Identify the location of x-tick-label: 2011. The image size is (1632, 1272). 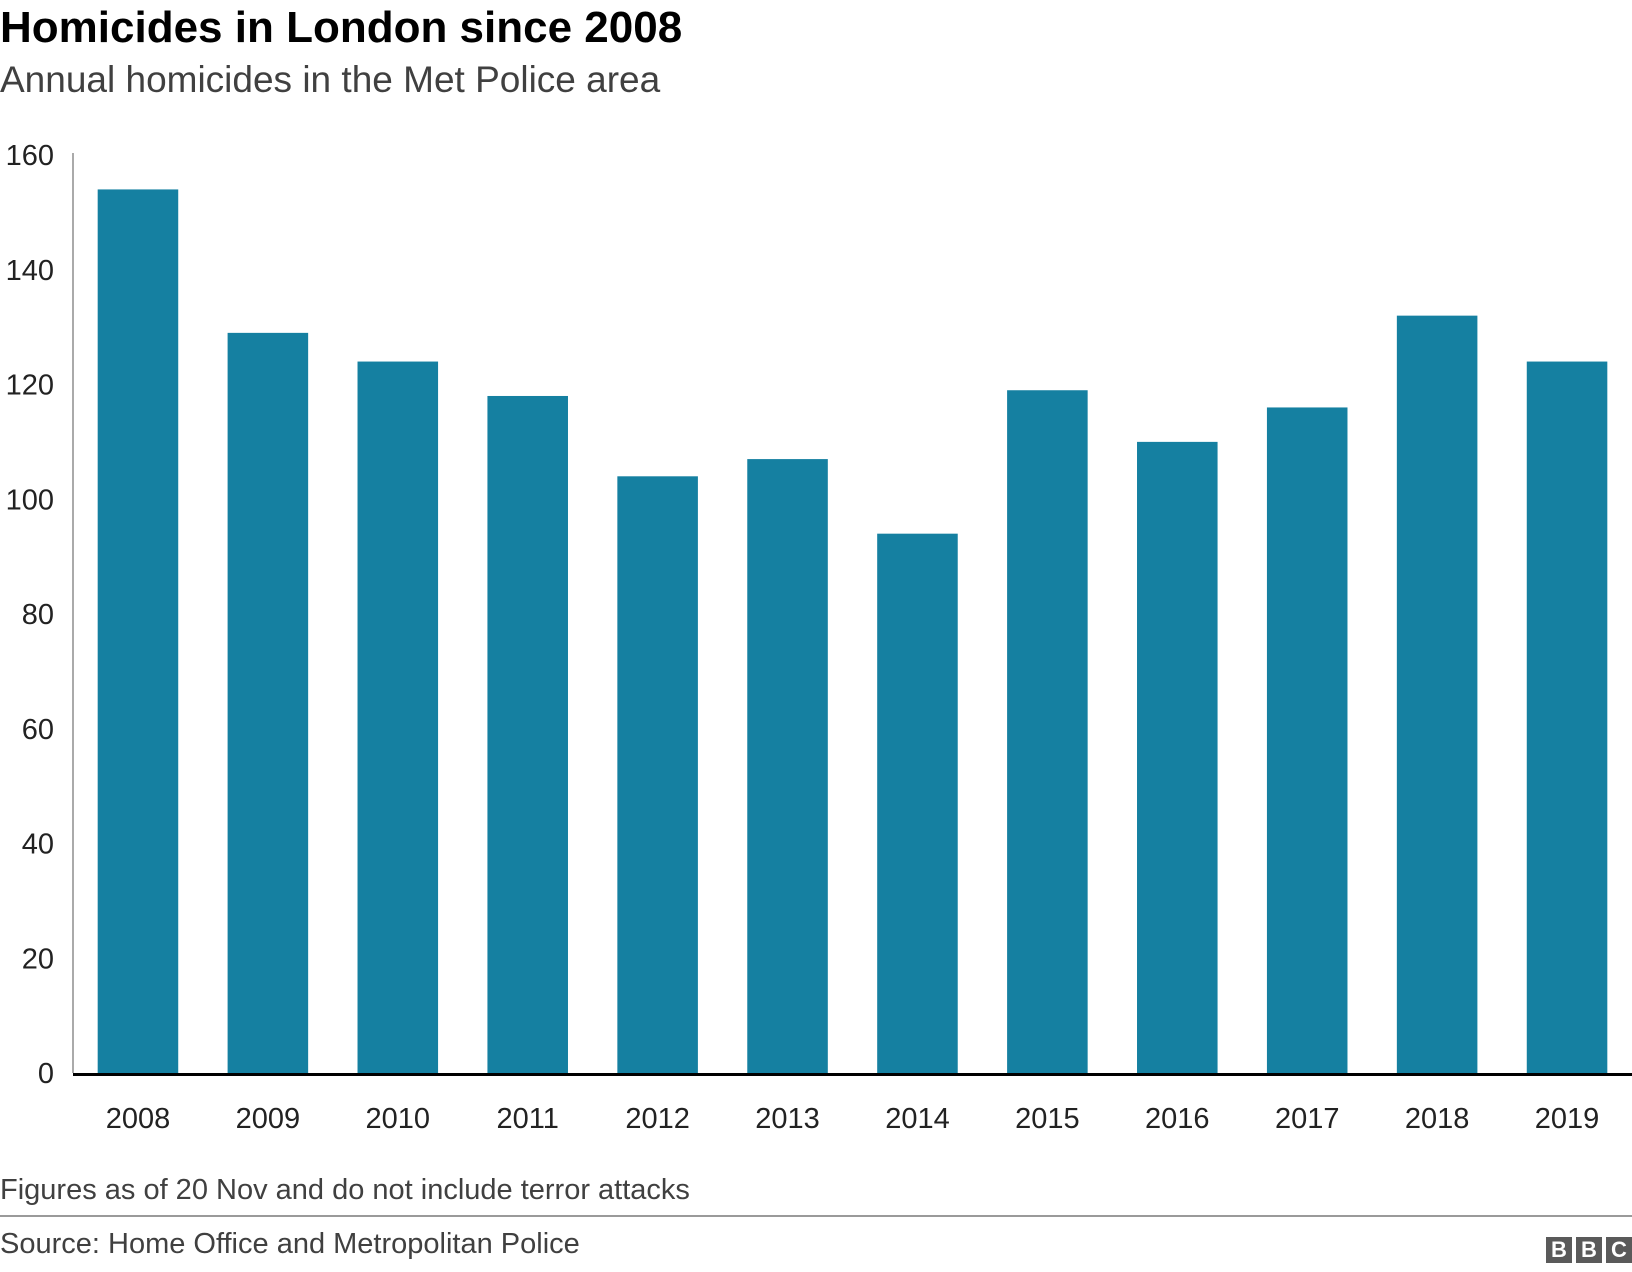
(528, 1119).